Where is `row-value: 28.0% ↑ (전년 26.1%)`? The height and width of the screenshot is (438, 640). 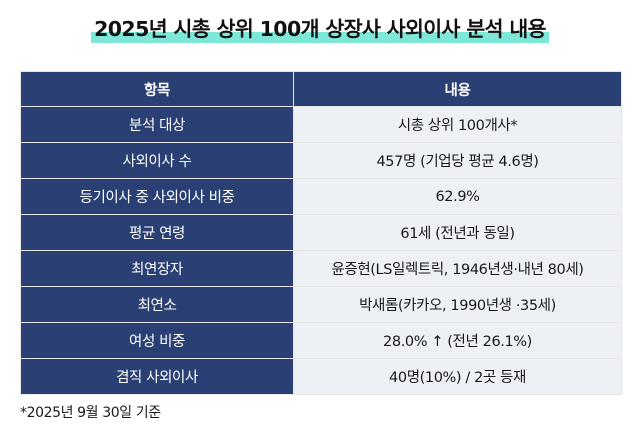 row-value: 28.0% ↑ (전년 26.1%) is located at coordinates (457, 340).